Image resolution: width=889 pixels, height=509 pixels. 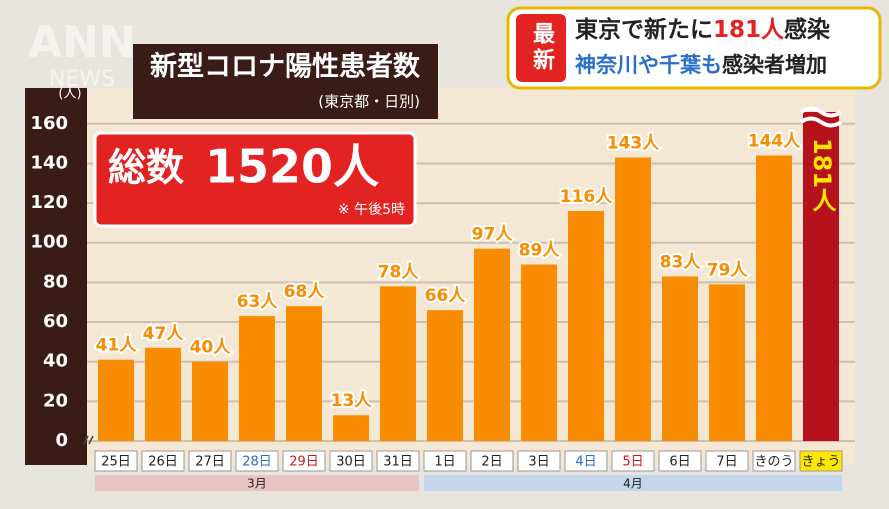 What do you see at coordinates (55, 361) in the screenshot?
I see `y-tick-label: 40` at bounding box center [55, 361].